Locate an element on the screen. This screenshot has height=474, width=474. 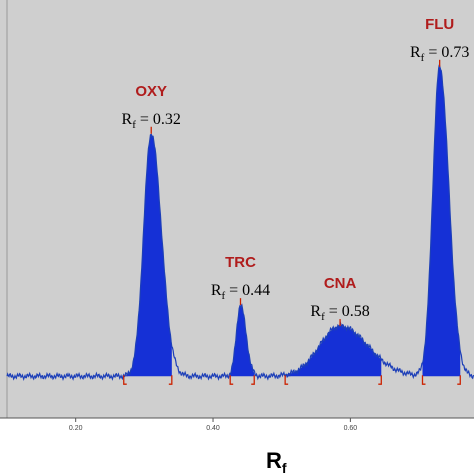
x-axis-ticks-group: 0.20 0.40 0.60 is located at coordinates (213, 425).